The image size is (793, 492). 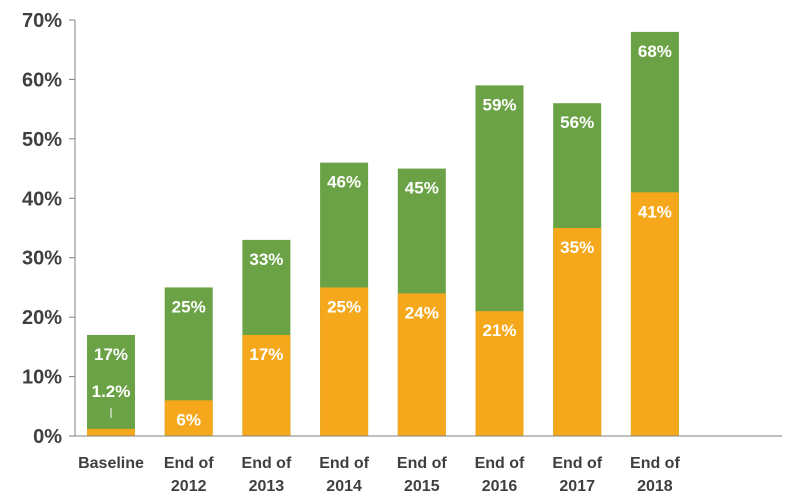 I want to click on data-label: 1.2%, so click(x=111, y=391).